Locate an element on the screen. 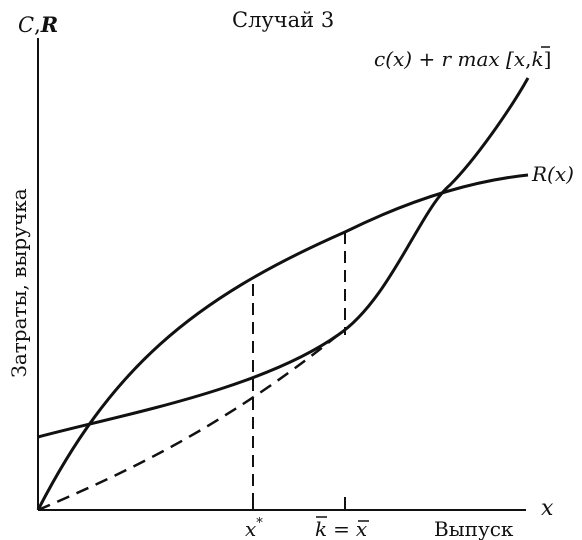  cost-curve-label-close: ] is located at coordinates (548, 59).